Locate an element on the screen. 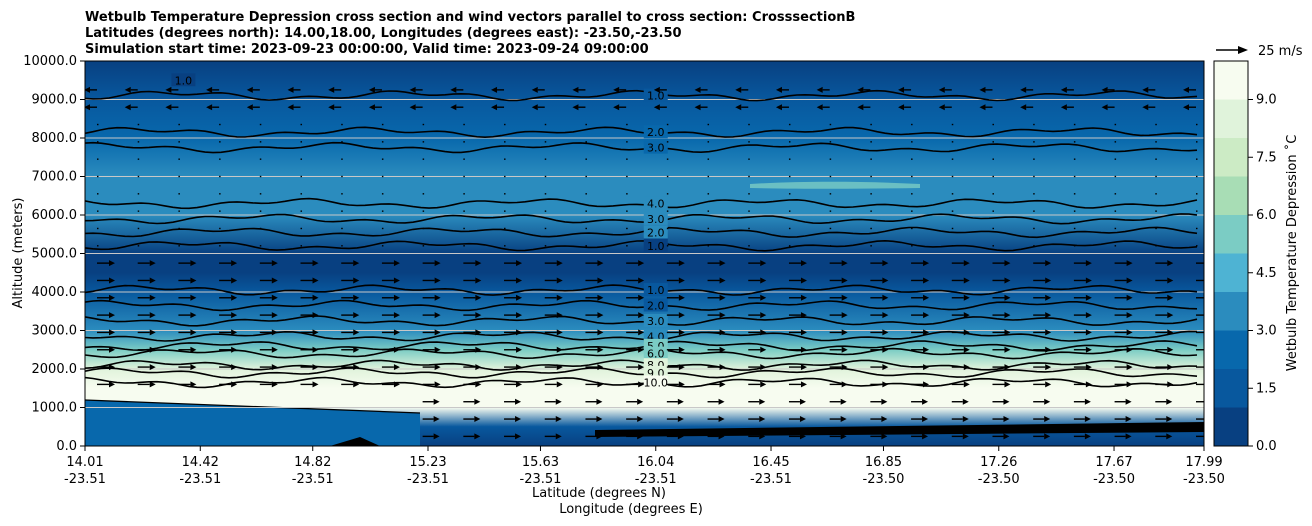 This screenshot has height=526, width=1312. y-tick-label: 9000.0 is located at coordinates (55, 100).